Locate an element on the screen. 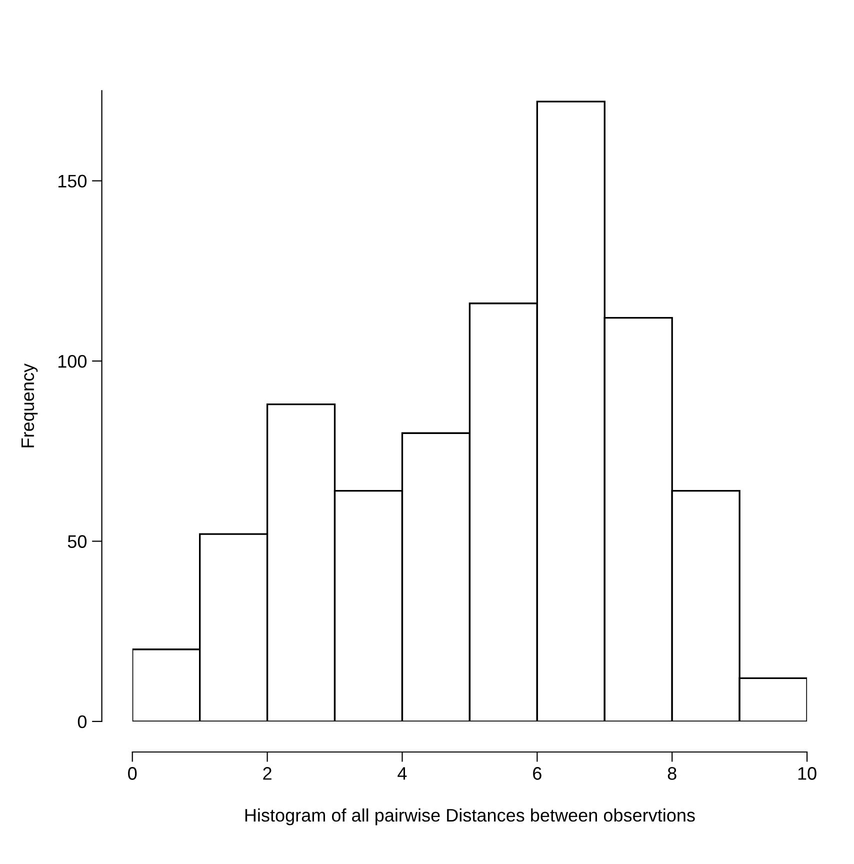 The height and width of the screenshot is (864, 854). y-tick-label: 0 is located at coordinates (82, 721).